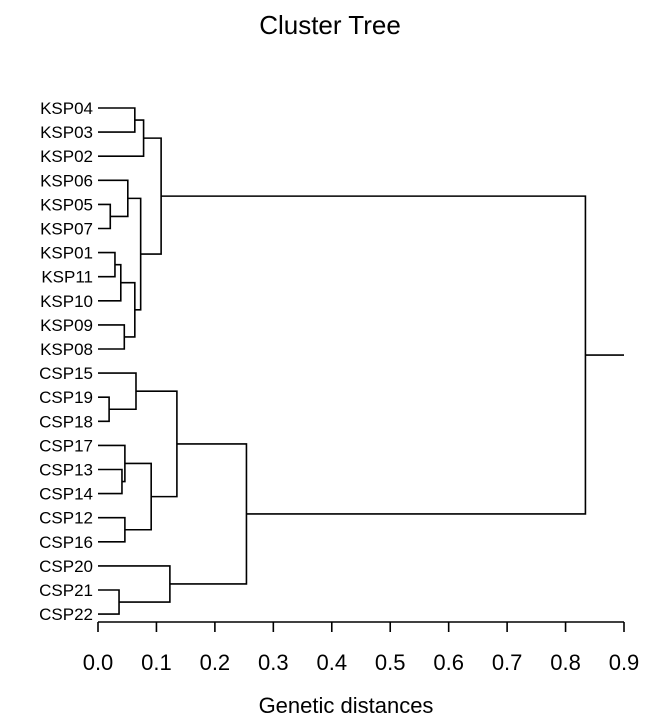 The height and width of the screenshot is (719, 654). What do you see at coordinates (66, 349) in the screenshot?
I see `leaf-label: KSP08` at bounding box center [66, 349].